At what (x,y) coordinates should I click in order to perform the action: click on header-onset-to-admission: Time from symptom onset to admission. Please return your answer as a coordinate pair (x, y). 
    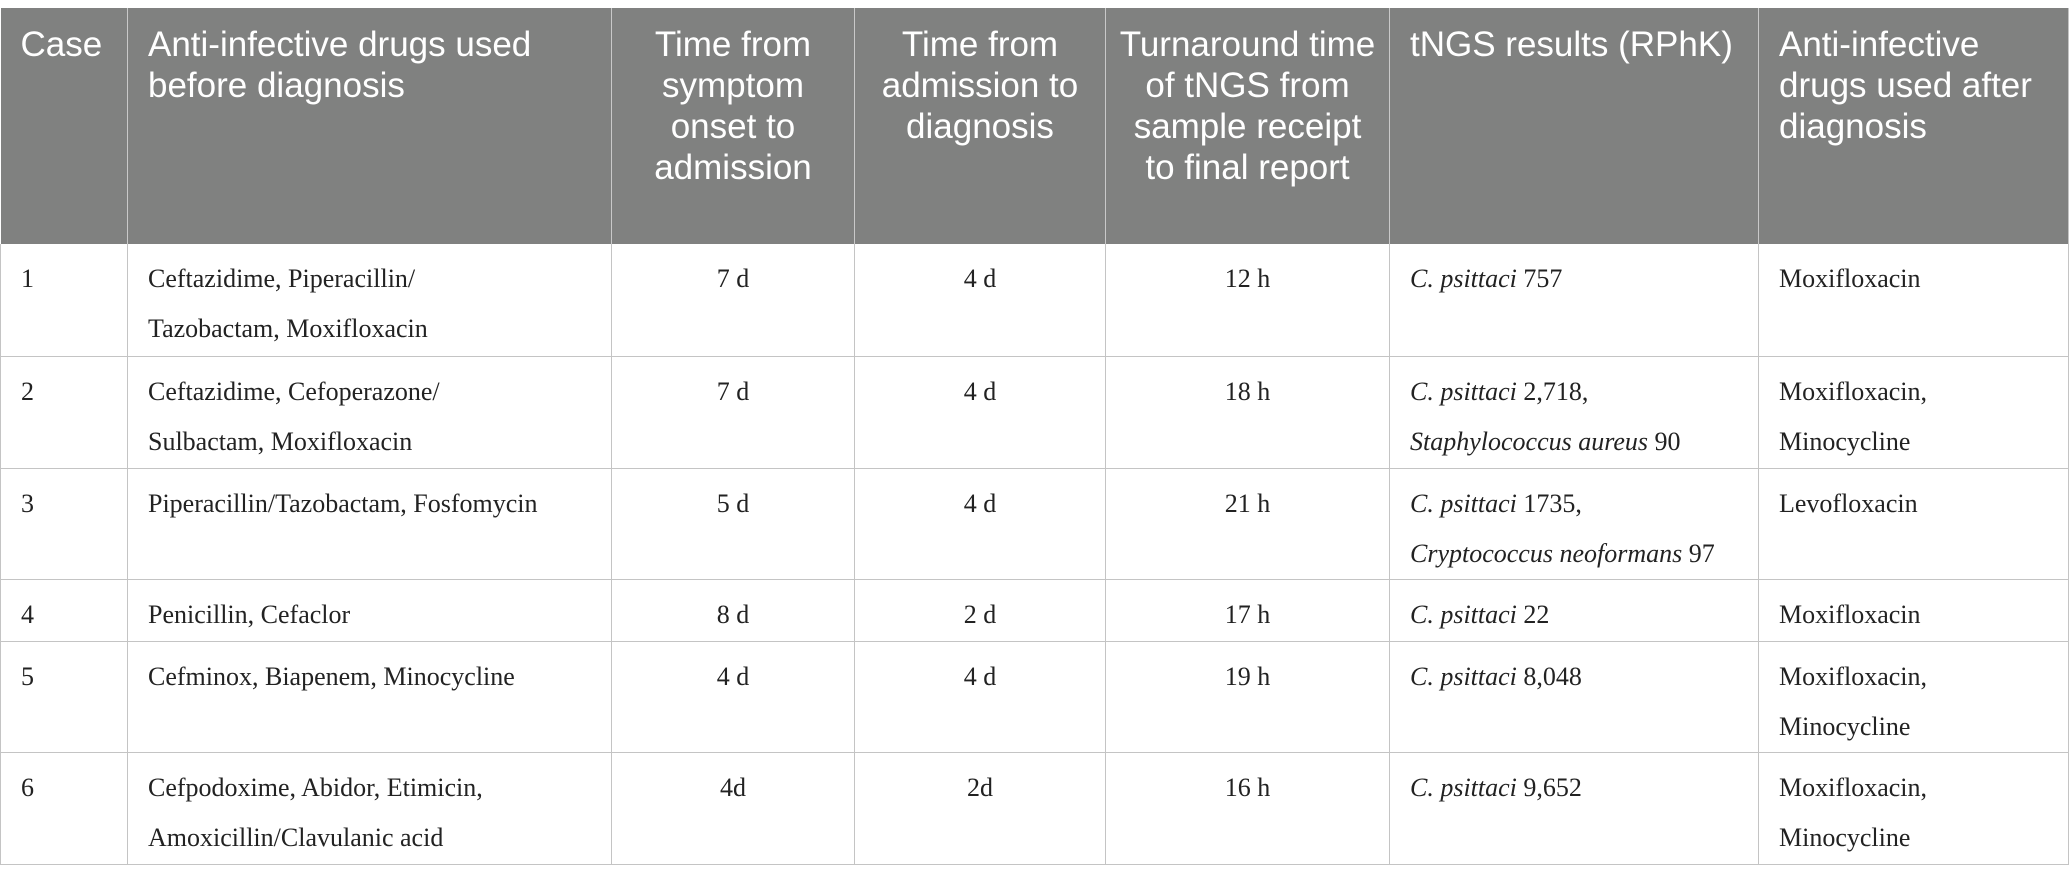
    Looking at the image, I should click on (733, 126).